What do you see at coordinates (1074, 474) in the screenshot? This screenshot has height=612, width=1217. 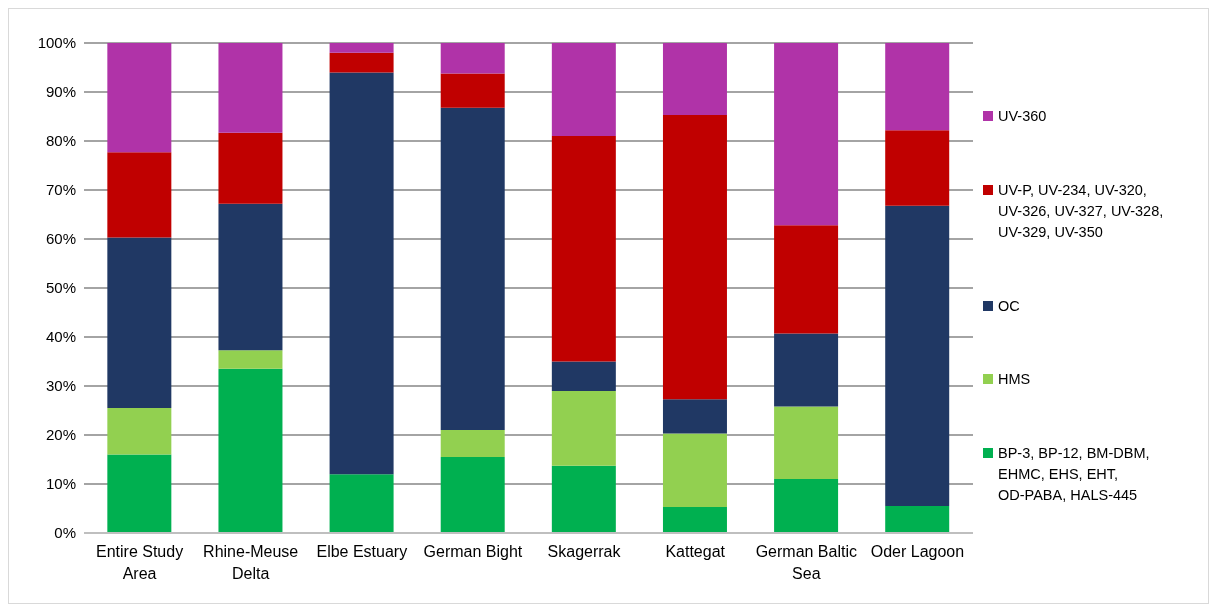 I see `text: BP-3, BP-12, BM-DBM, EHMC, EHS, EHT, OD-PABA, HALS-445` at bounding box center [1074, 474].